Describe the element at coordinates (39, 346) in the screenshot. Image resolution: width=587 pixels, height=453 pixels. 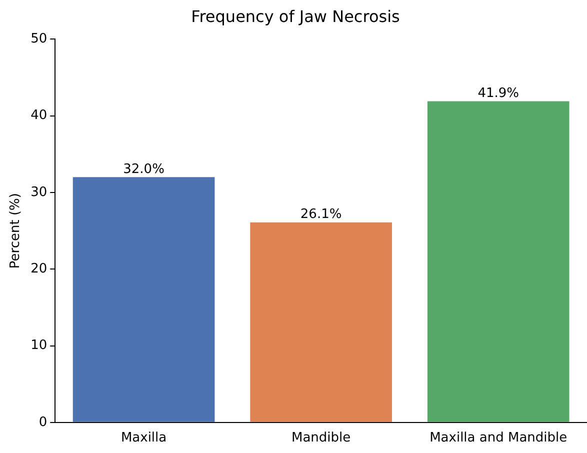
I see `y-tick-label: 10` at that location.